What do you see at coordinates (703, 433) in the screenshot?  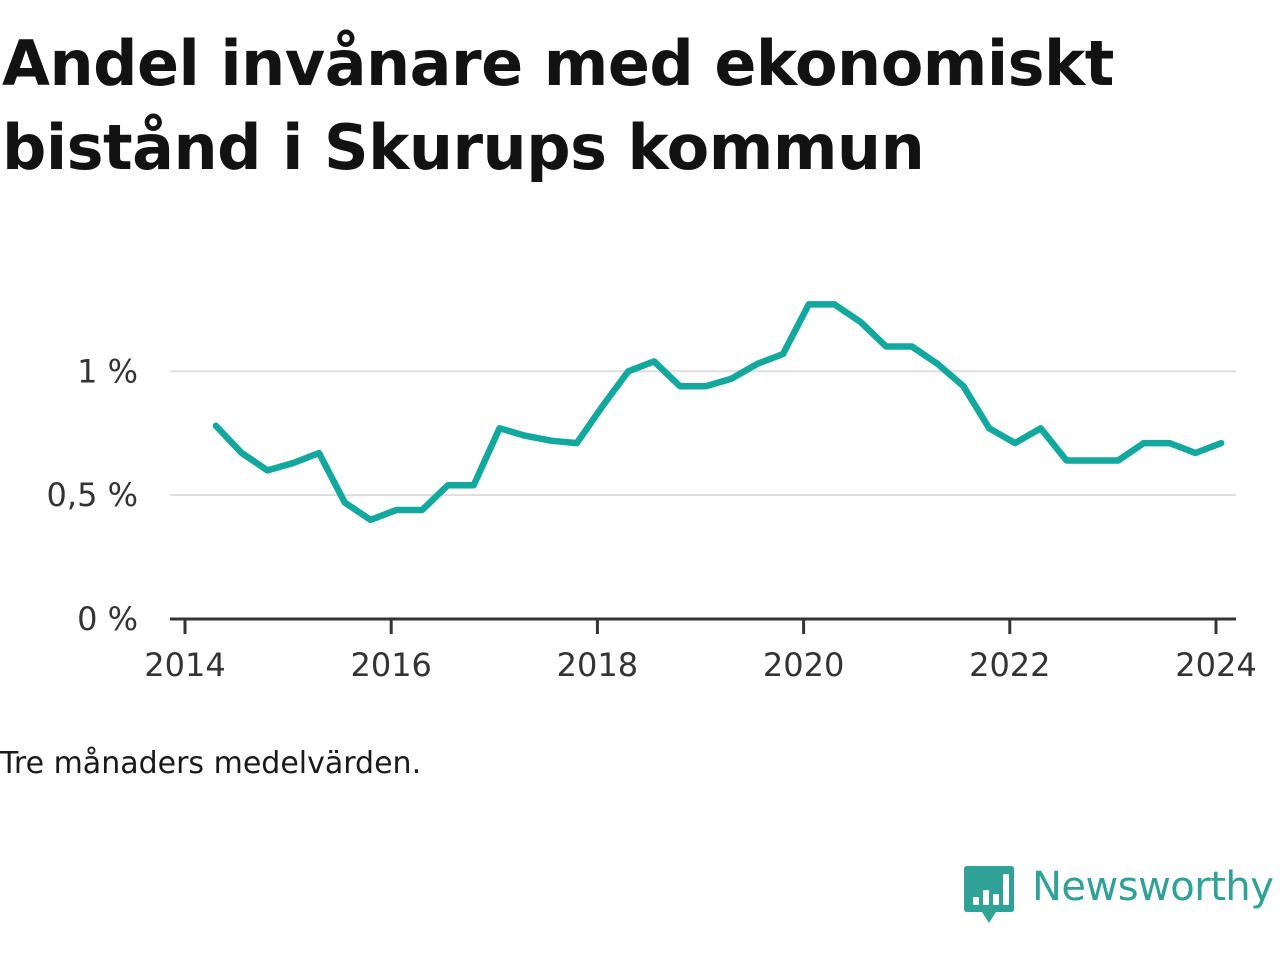 I see `gridlines` at bounding box center [703, 433].